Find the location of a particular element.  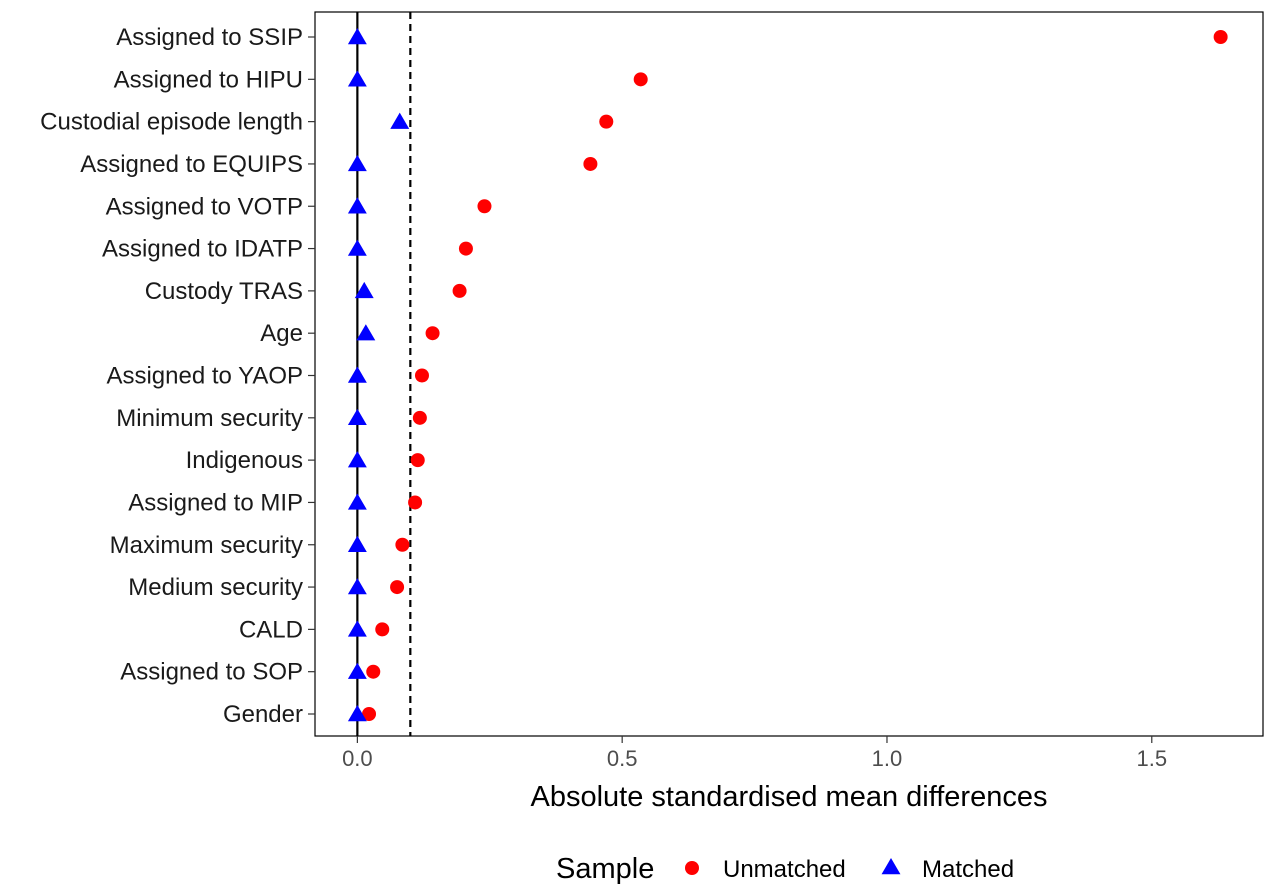

legend-title: Sample is located at coordinates (605, 868).